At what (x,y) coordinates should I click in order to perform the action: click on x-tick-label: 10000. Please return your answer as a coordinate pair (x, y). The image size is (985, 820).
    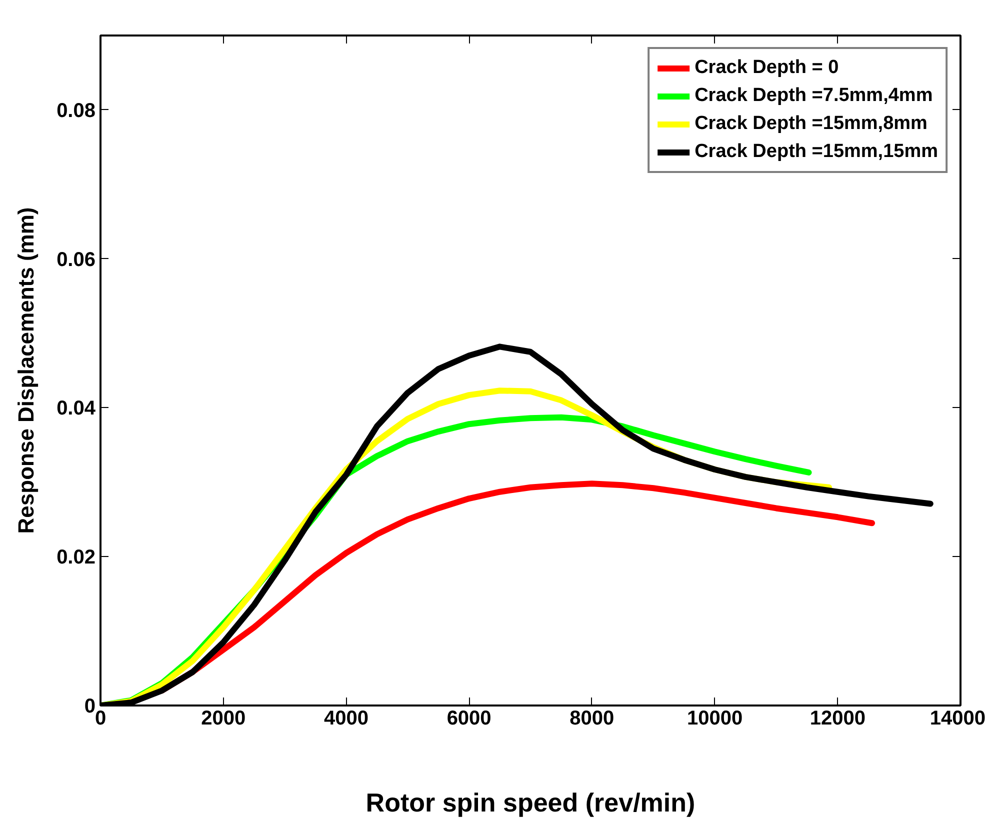
    Looking at the image, I should click on (714, 719).